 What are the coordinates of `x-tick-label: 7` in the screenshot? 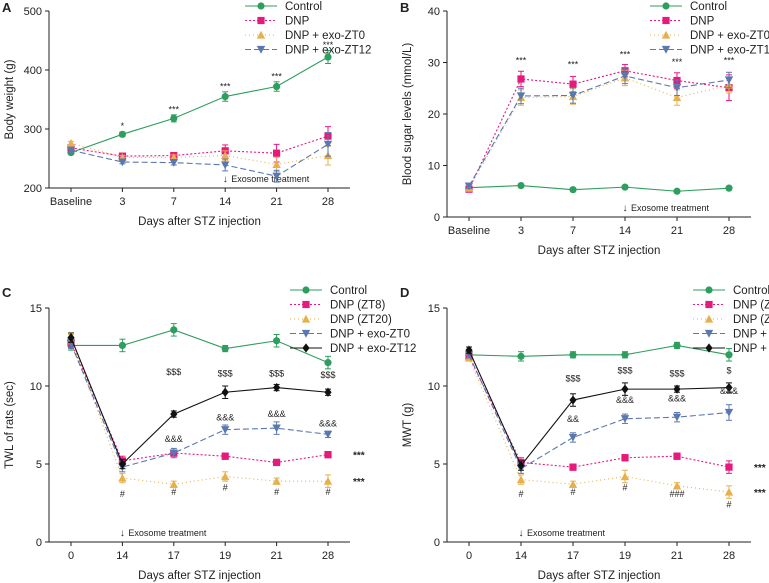 It's located at (174, 202).